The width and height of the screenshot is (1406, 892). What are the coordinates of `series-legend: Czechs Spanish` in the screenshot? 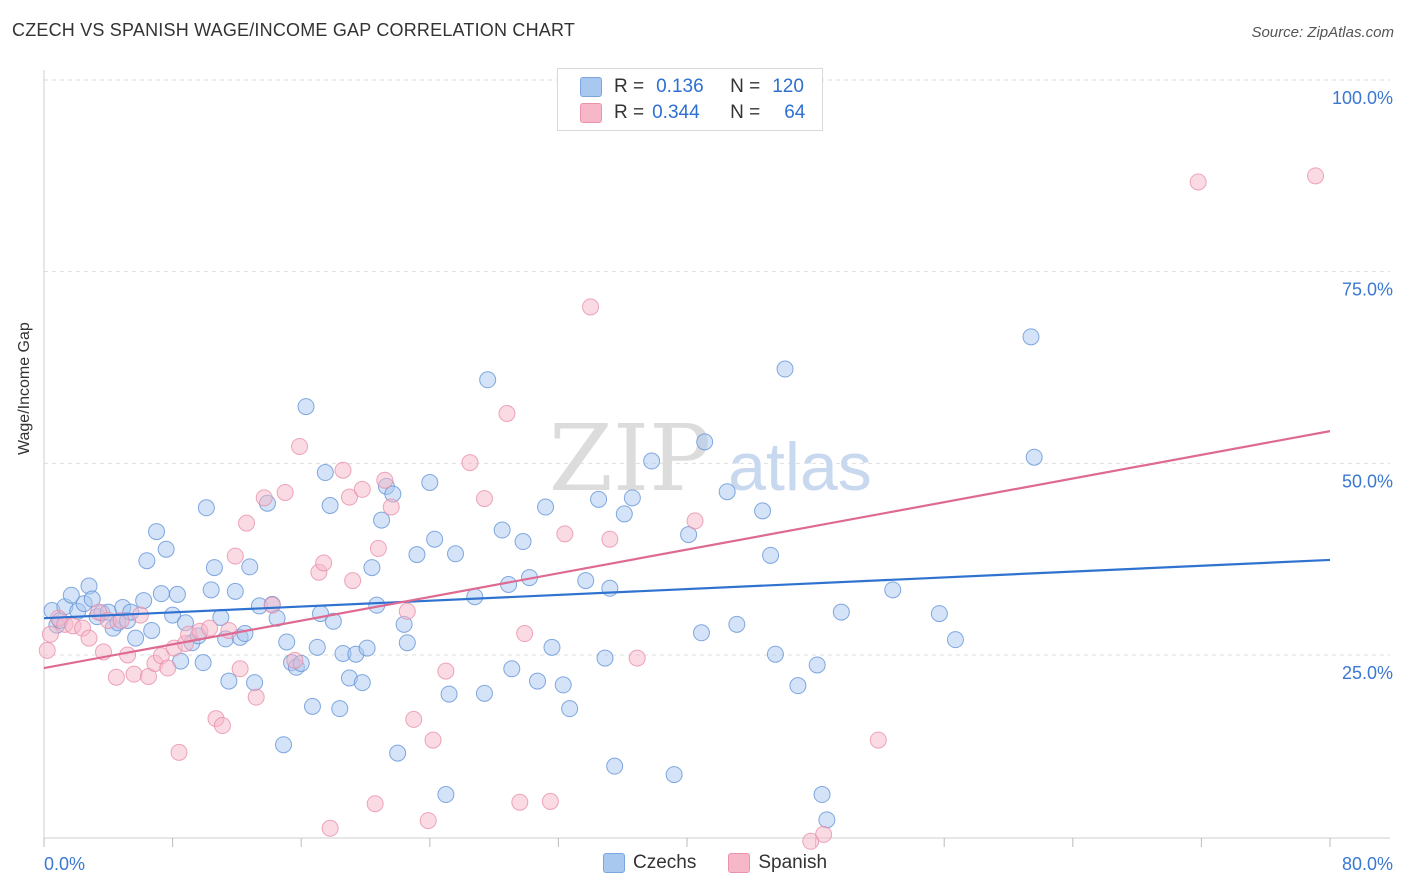 It's located at (731, 863).